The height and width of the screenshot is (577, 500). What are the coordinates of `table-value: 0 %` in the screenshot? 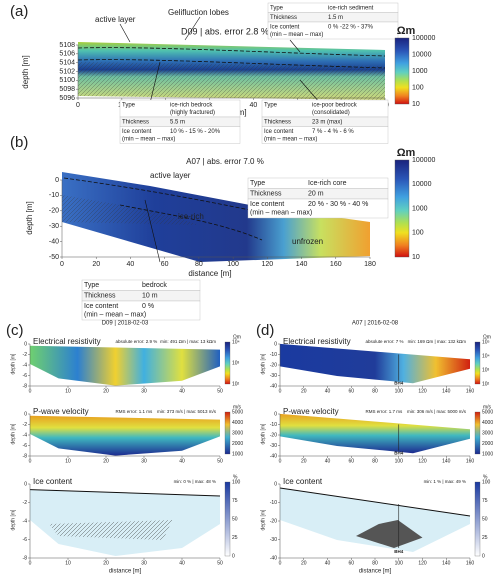 It's located at (148, 306).